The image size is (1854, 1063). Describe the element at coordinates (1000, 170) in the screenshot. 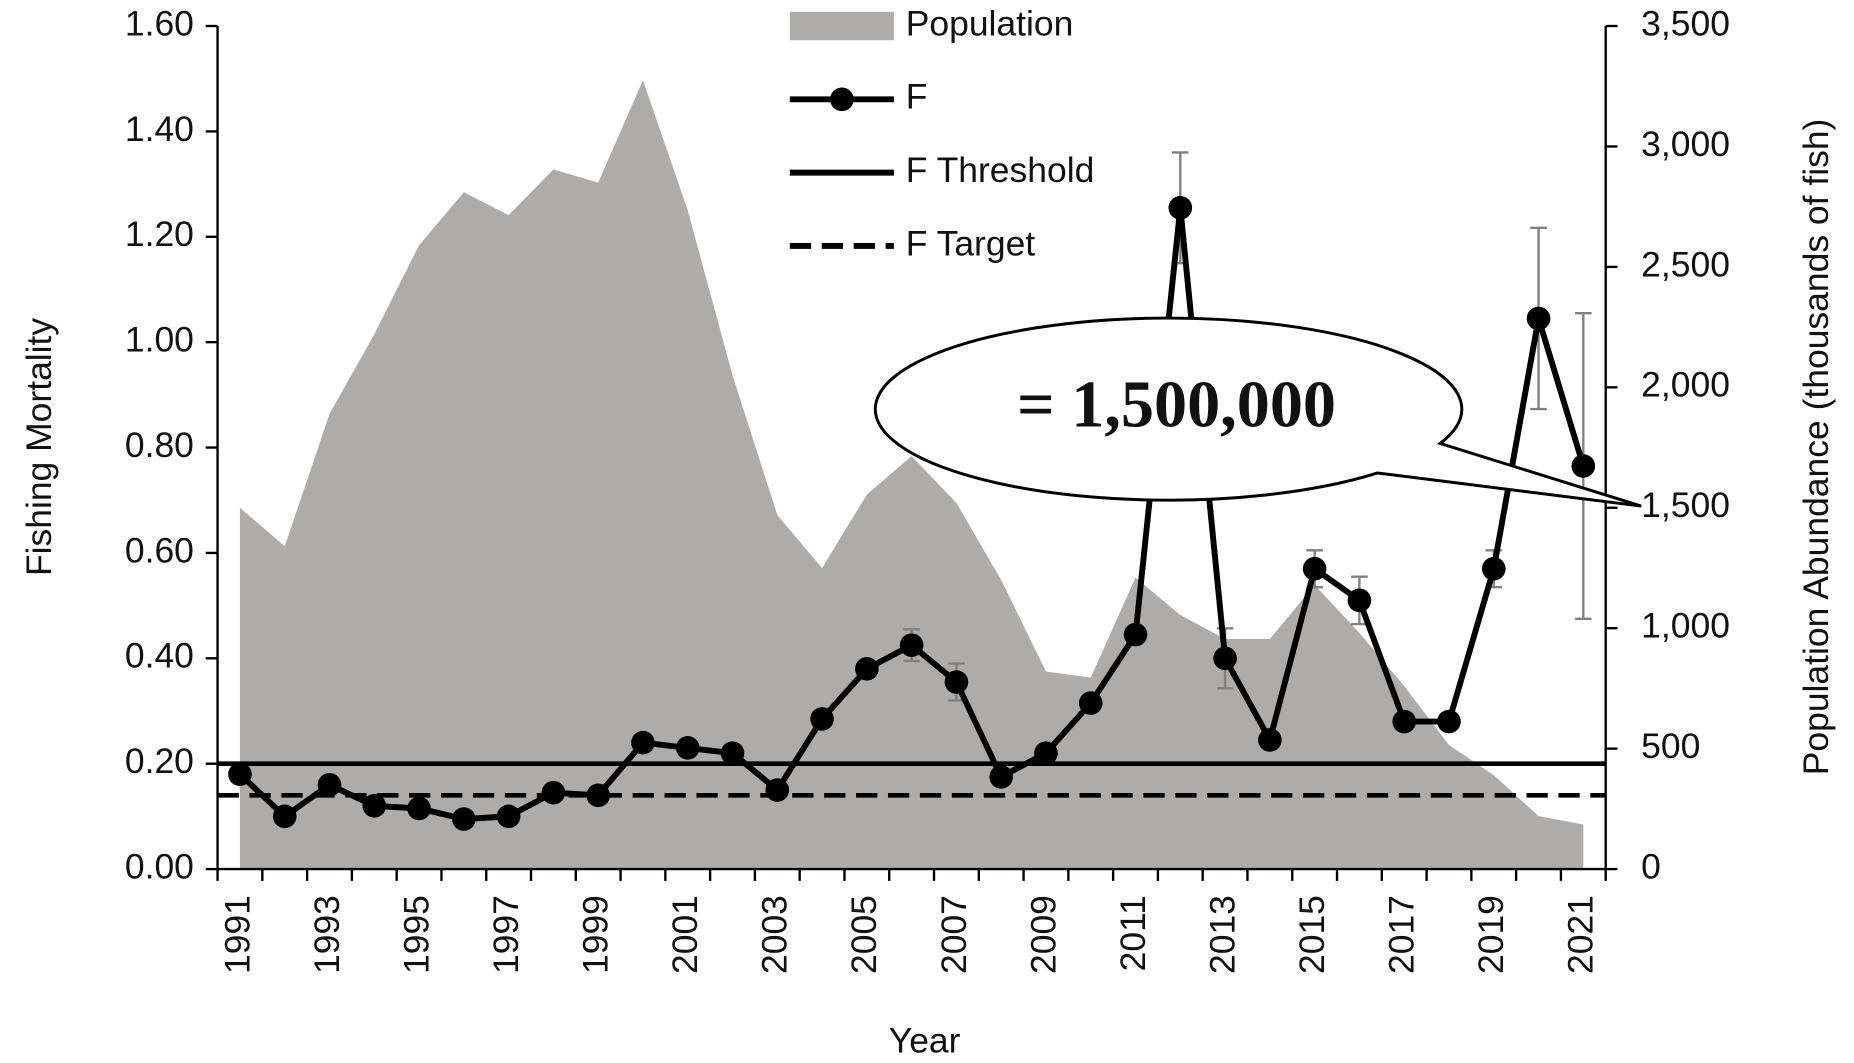

I see `legend-label: F Threshold` at that location.